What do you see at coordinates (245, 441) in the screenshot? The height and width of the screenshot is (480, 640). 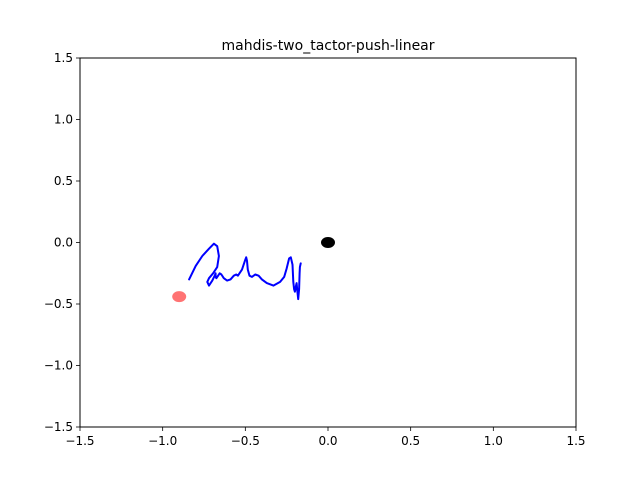 I see `x-tick-label: −0.5` at bounding box center [245, 441].